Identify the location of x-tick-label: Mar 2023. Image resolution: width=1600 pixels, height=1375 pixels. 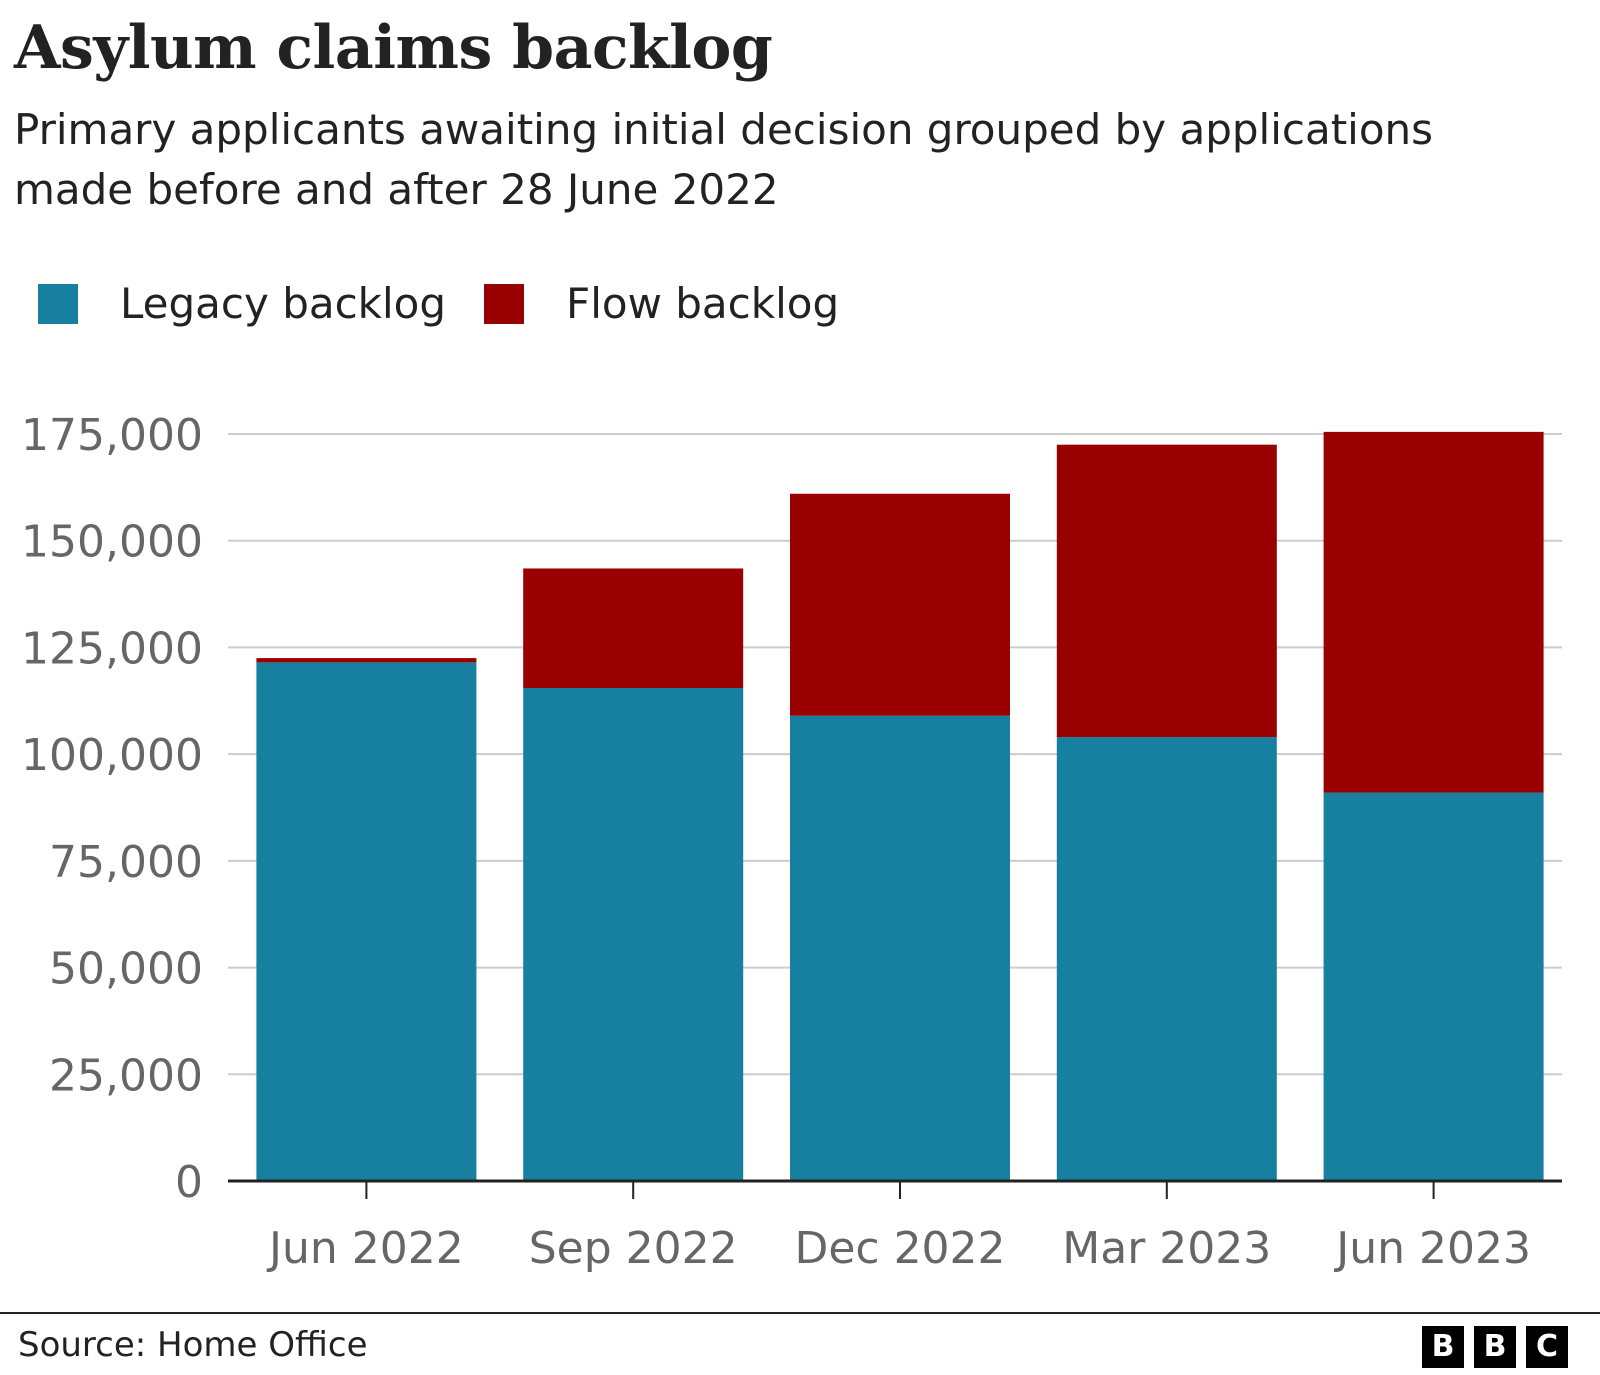
(1166, 1248).